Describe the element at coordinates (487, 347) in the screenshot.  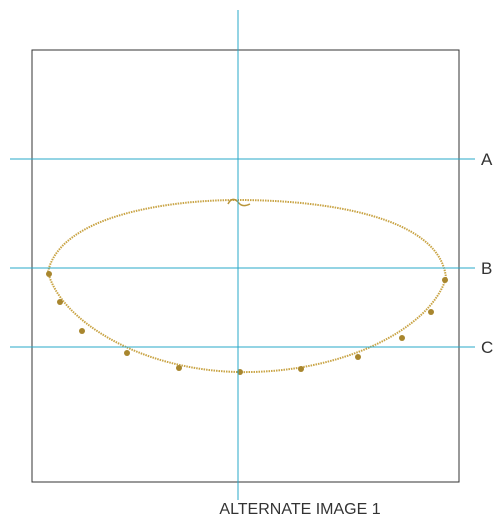
I see `guide-label: C` at that location.